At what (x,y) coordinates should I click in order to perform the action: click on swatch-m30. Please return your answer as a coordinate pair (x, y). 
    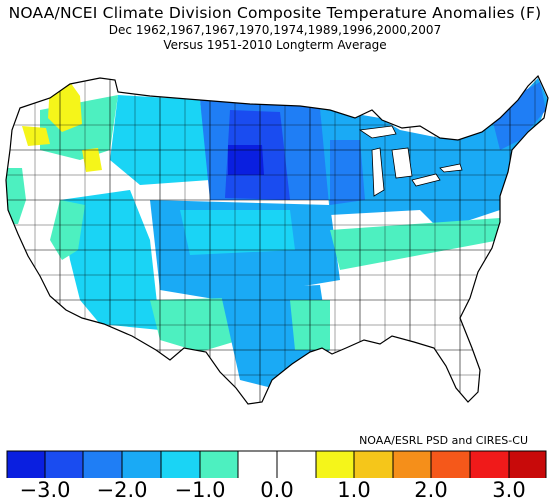
    Looking at the image, I should click on (64, 464).